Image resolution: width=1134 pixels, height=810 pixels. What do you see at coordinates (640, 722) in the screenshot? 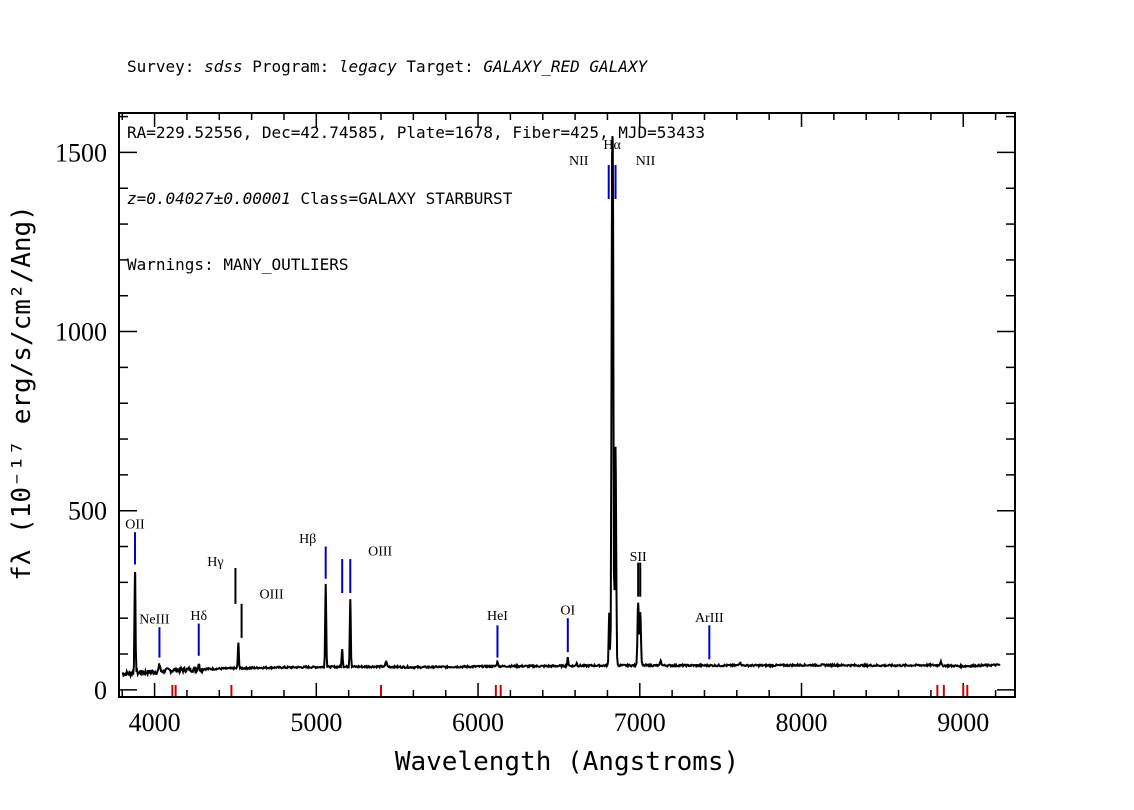
I see `x-tick-label: 7000` at bounding box center [640, 722].